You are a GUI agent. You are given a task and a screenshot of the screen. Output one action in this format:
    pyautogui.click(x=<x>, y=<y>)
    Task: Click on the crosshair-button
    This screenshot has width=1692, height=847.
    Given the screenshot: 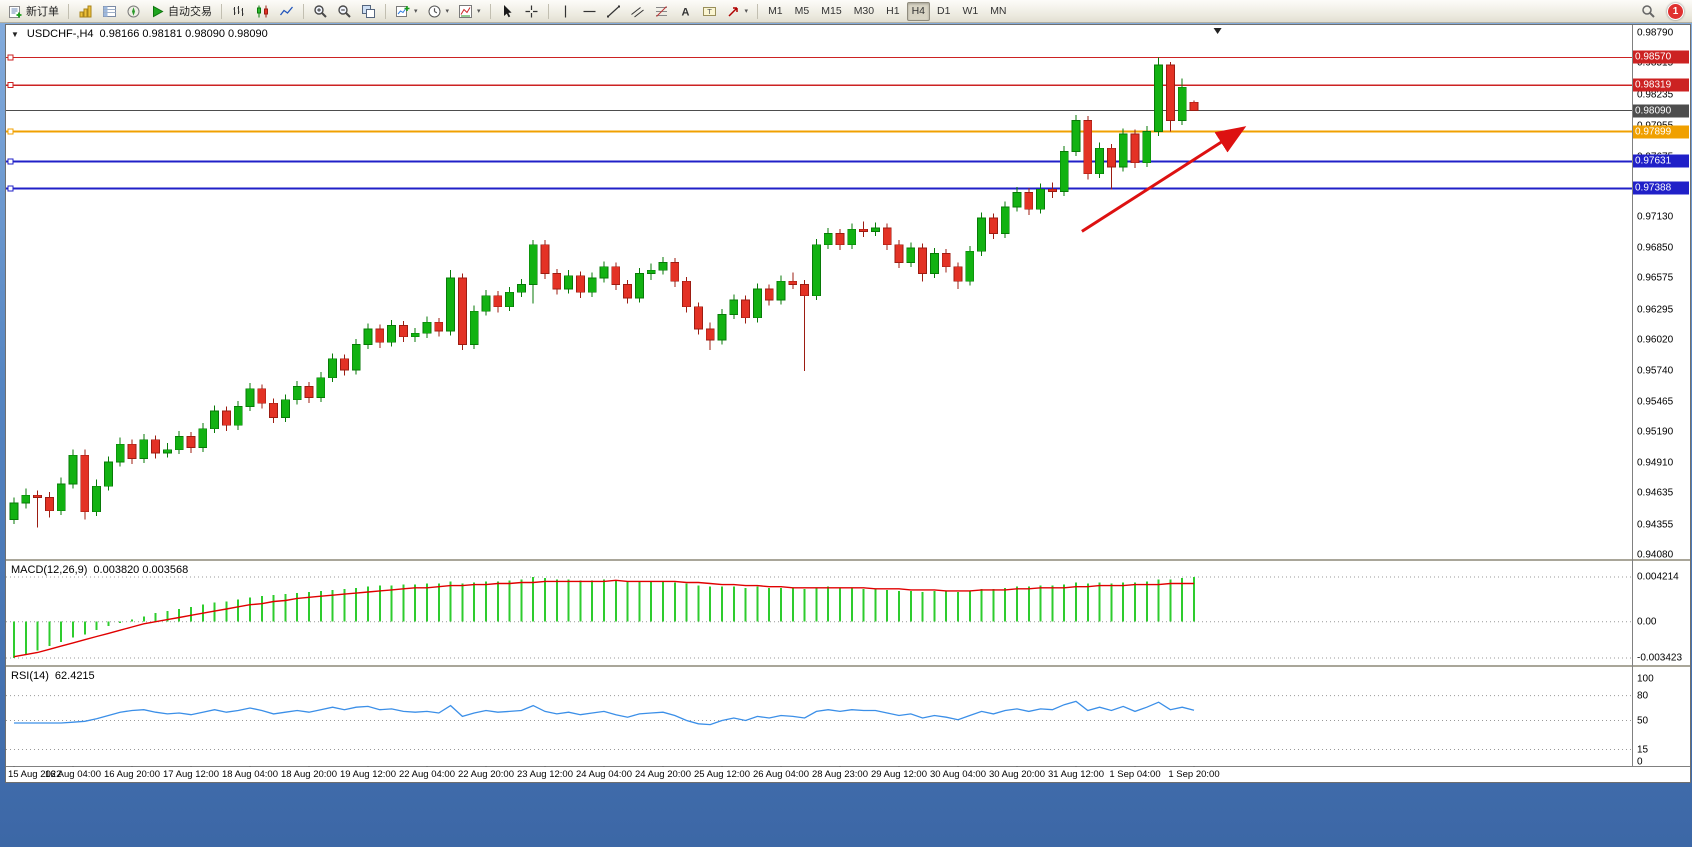 What is the action you would take?
    pyautogui.click(x=531, y=11)
    